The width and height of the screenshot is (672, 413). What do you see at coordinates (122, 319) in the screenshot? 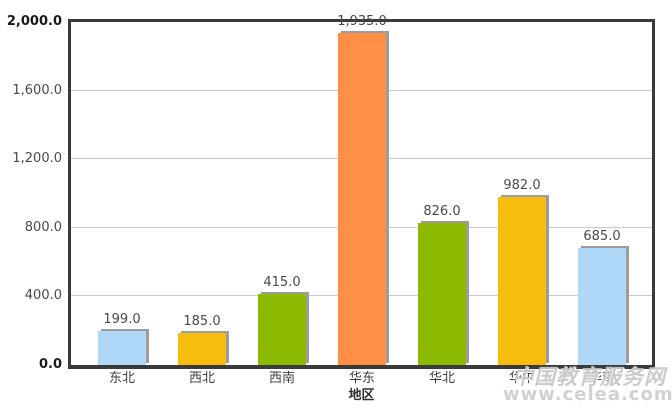
I see `bar-value-label: 199.0` at bounding box center [122, 319].